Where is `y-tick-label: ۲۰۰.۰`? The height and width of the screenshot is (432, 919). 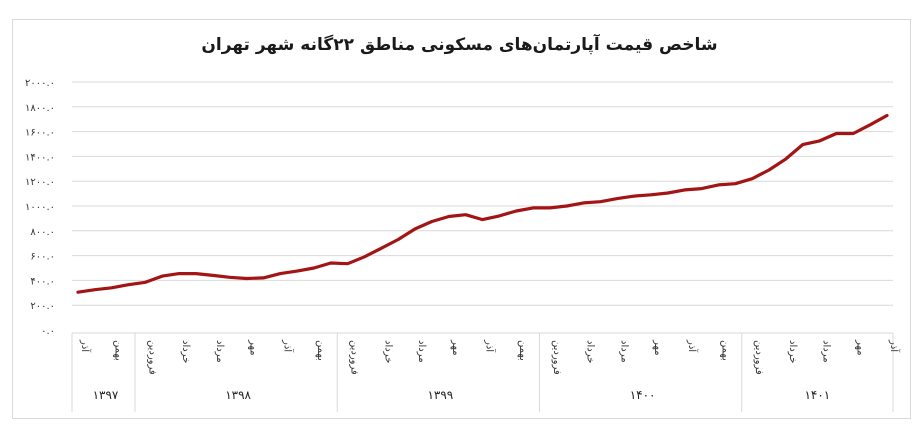 y-tick-label: ۲۰۰.۰ is located at coordinates (42, 306).